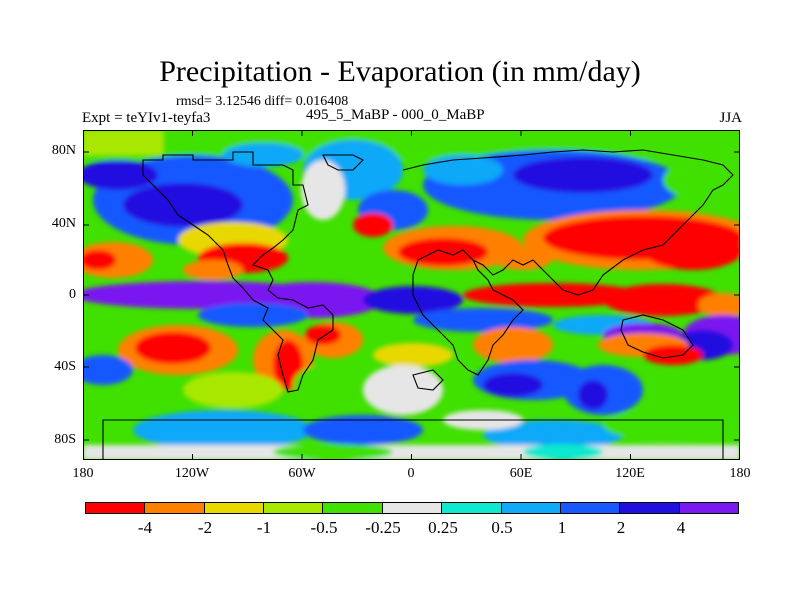 This screenshot has height=600, width=800. What do you see at coordinates (63, 223) in the screenshot?
I see `y-tick-40n: 40N` at bounding box center [63, 223].